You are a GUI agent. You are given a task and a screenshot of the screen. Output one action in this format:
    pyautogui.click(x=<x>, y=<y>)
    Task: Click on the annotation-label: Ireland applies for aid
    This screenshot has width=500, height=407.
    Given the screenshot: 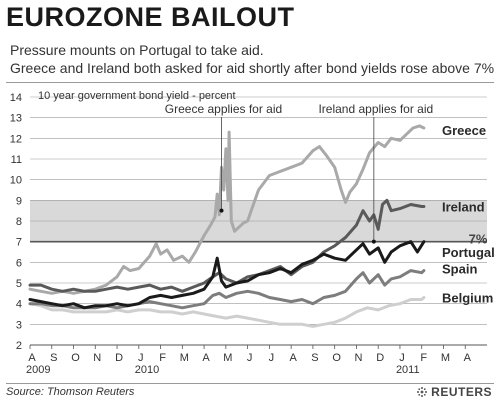 What is the action you would take?
    pyautogui.click(x=375, y=109)
    